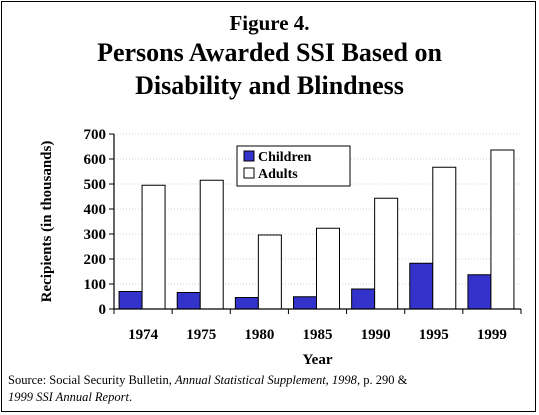  I want to click on legend-label-adults: Adults, so click(278, 174).